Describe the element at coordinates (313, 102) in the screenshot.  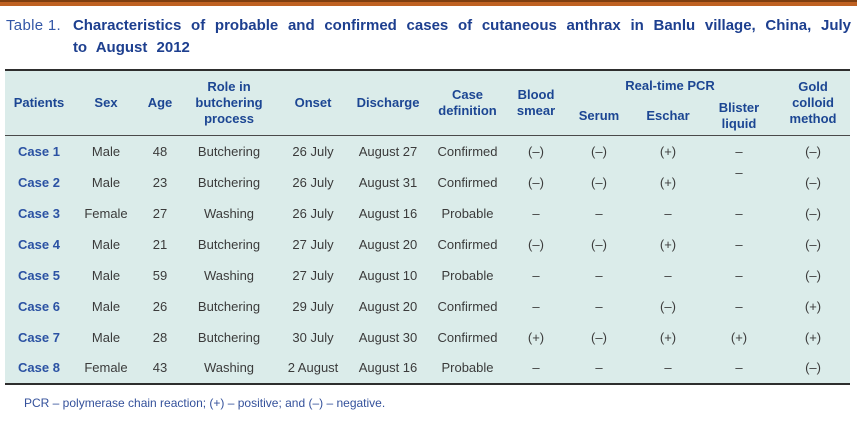
I see `column-header-onset: Onset` at that location.